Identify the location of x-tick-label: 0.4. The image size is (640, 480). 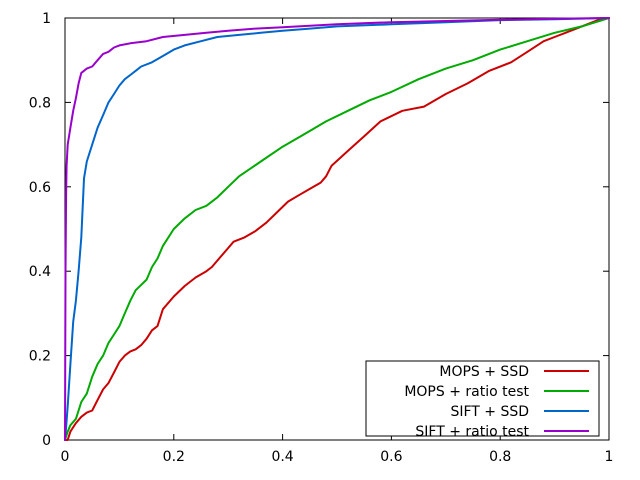
(282, 457).